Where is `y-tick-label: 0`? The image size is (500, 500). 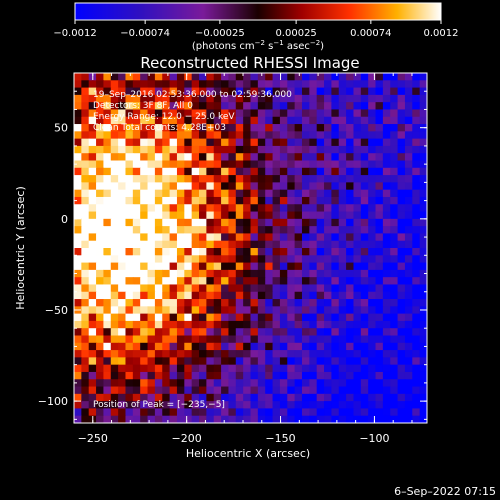
y-tick-label: 0 is located at coordinates (64, 219).